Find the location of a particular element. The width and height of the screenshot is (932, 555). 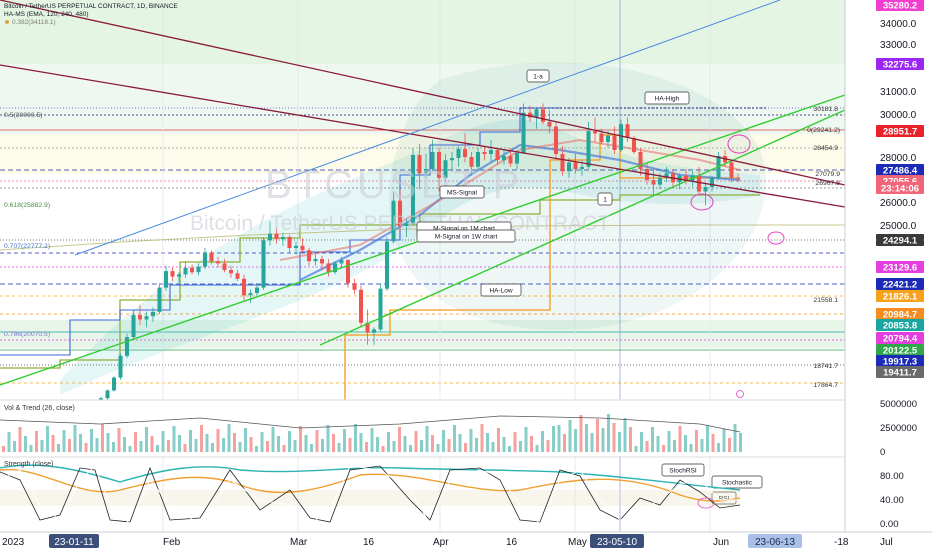

volume-bars is located at coordinates (371, 433).